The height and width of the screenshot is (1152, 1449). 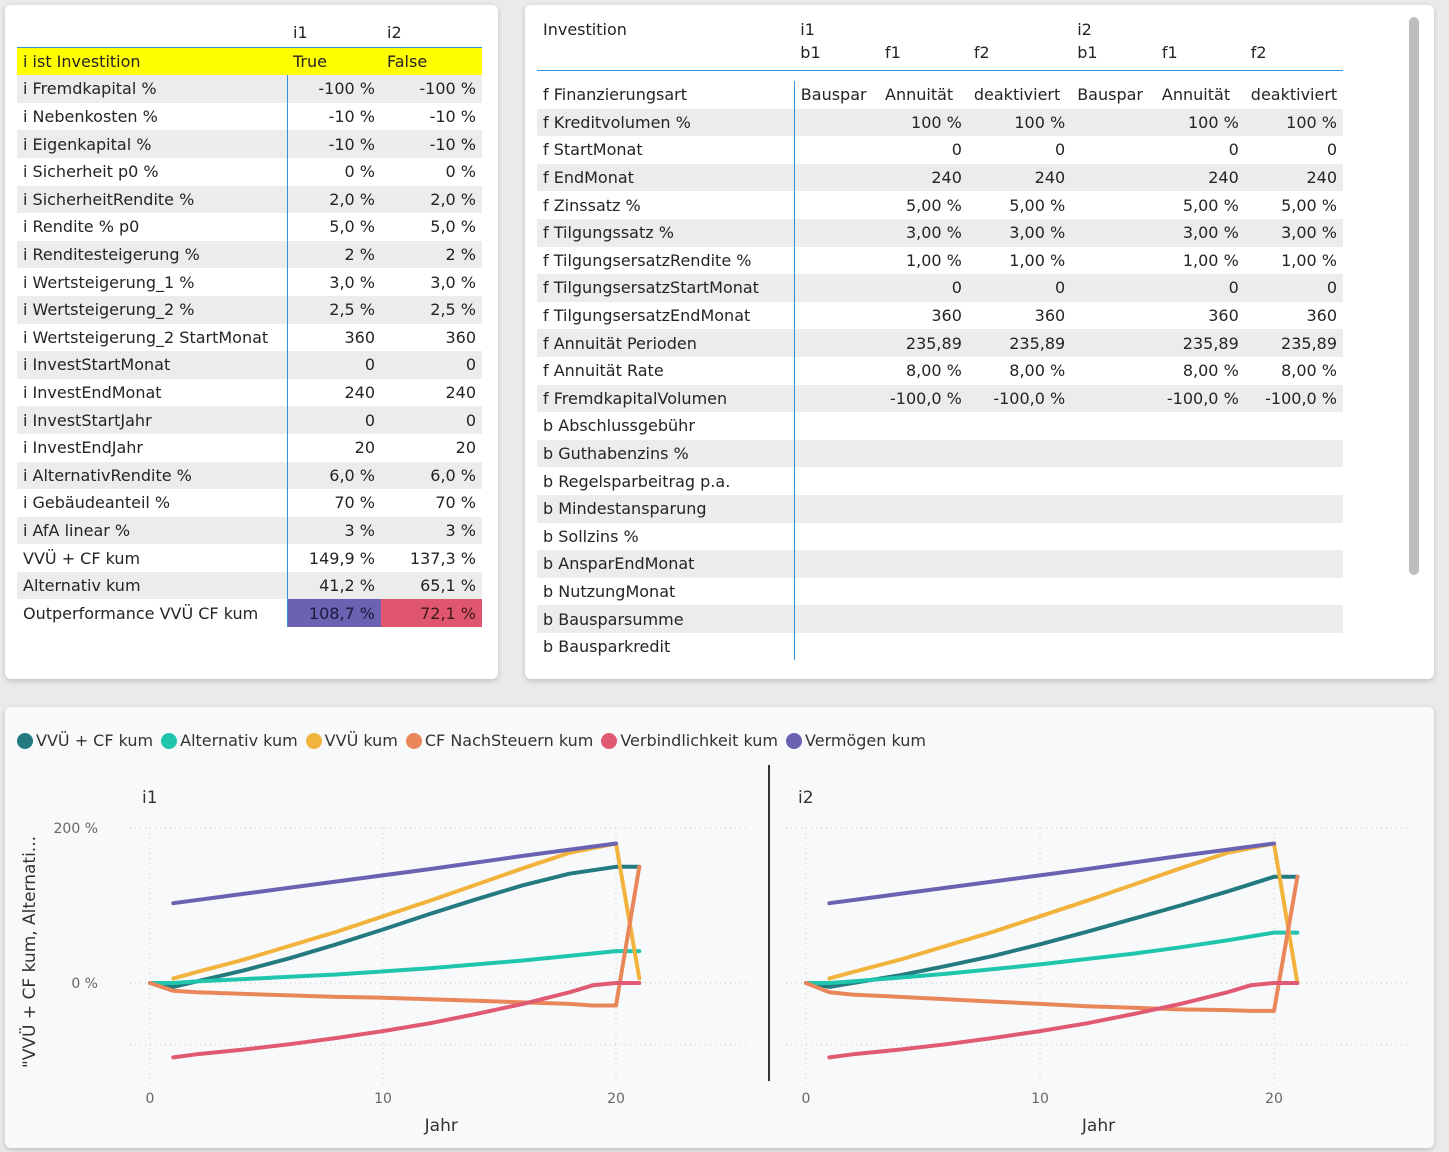 What do you see at coordinates (152, 365) in the screenshot?
I see `row-label: i InvestStartMonat` at bounding box center [152, 365].